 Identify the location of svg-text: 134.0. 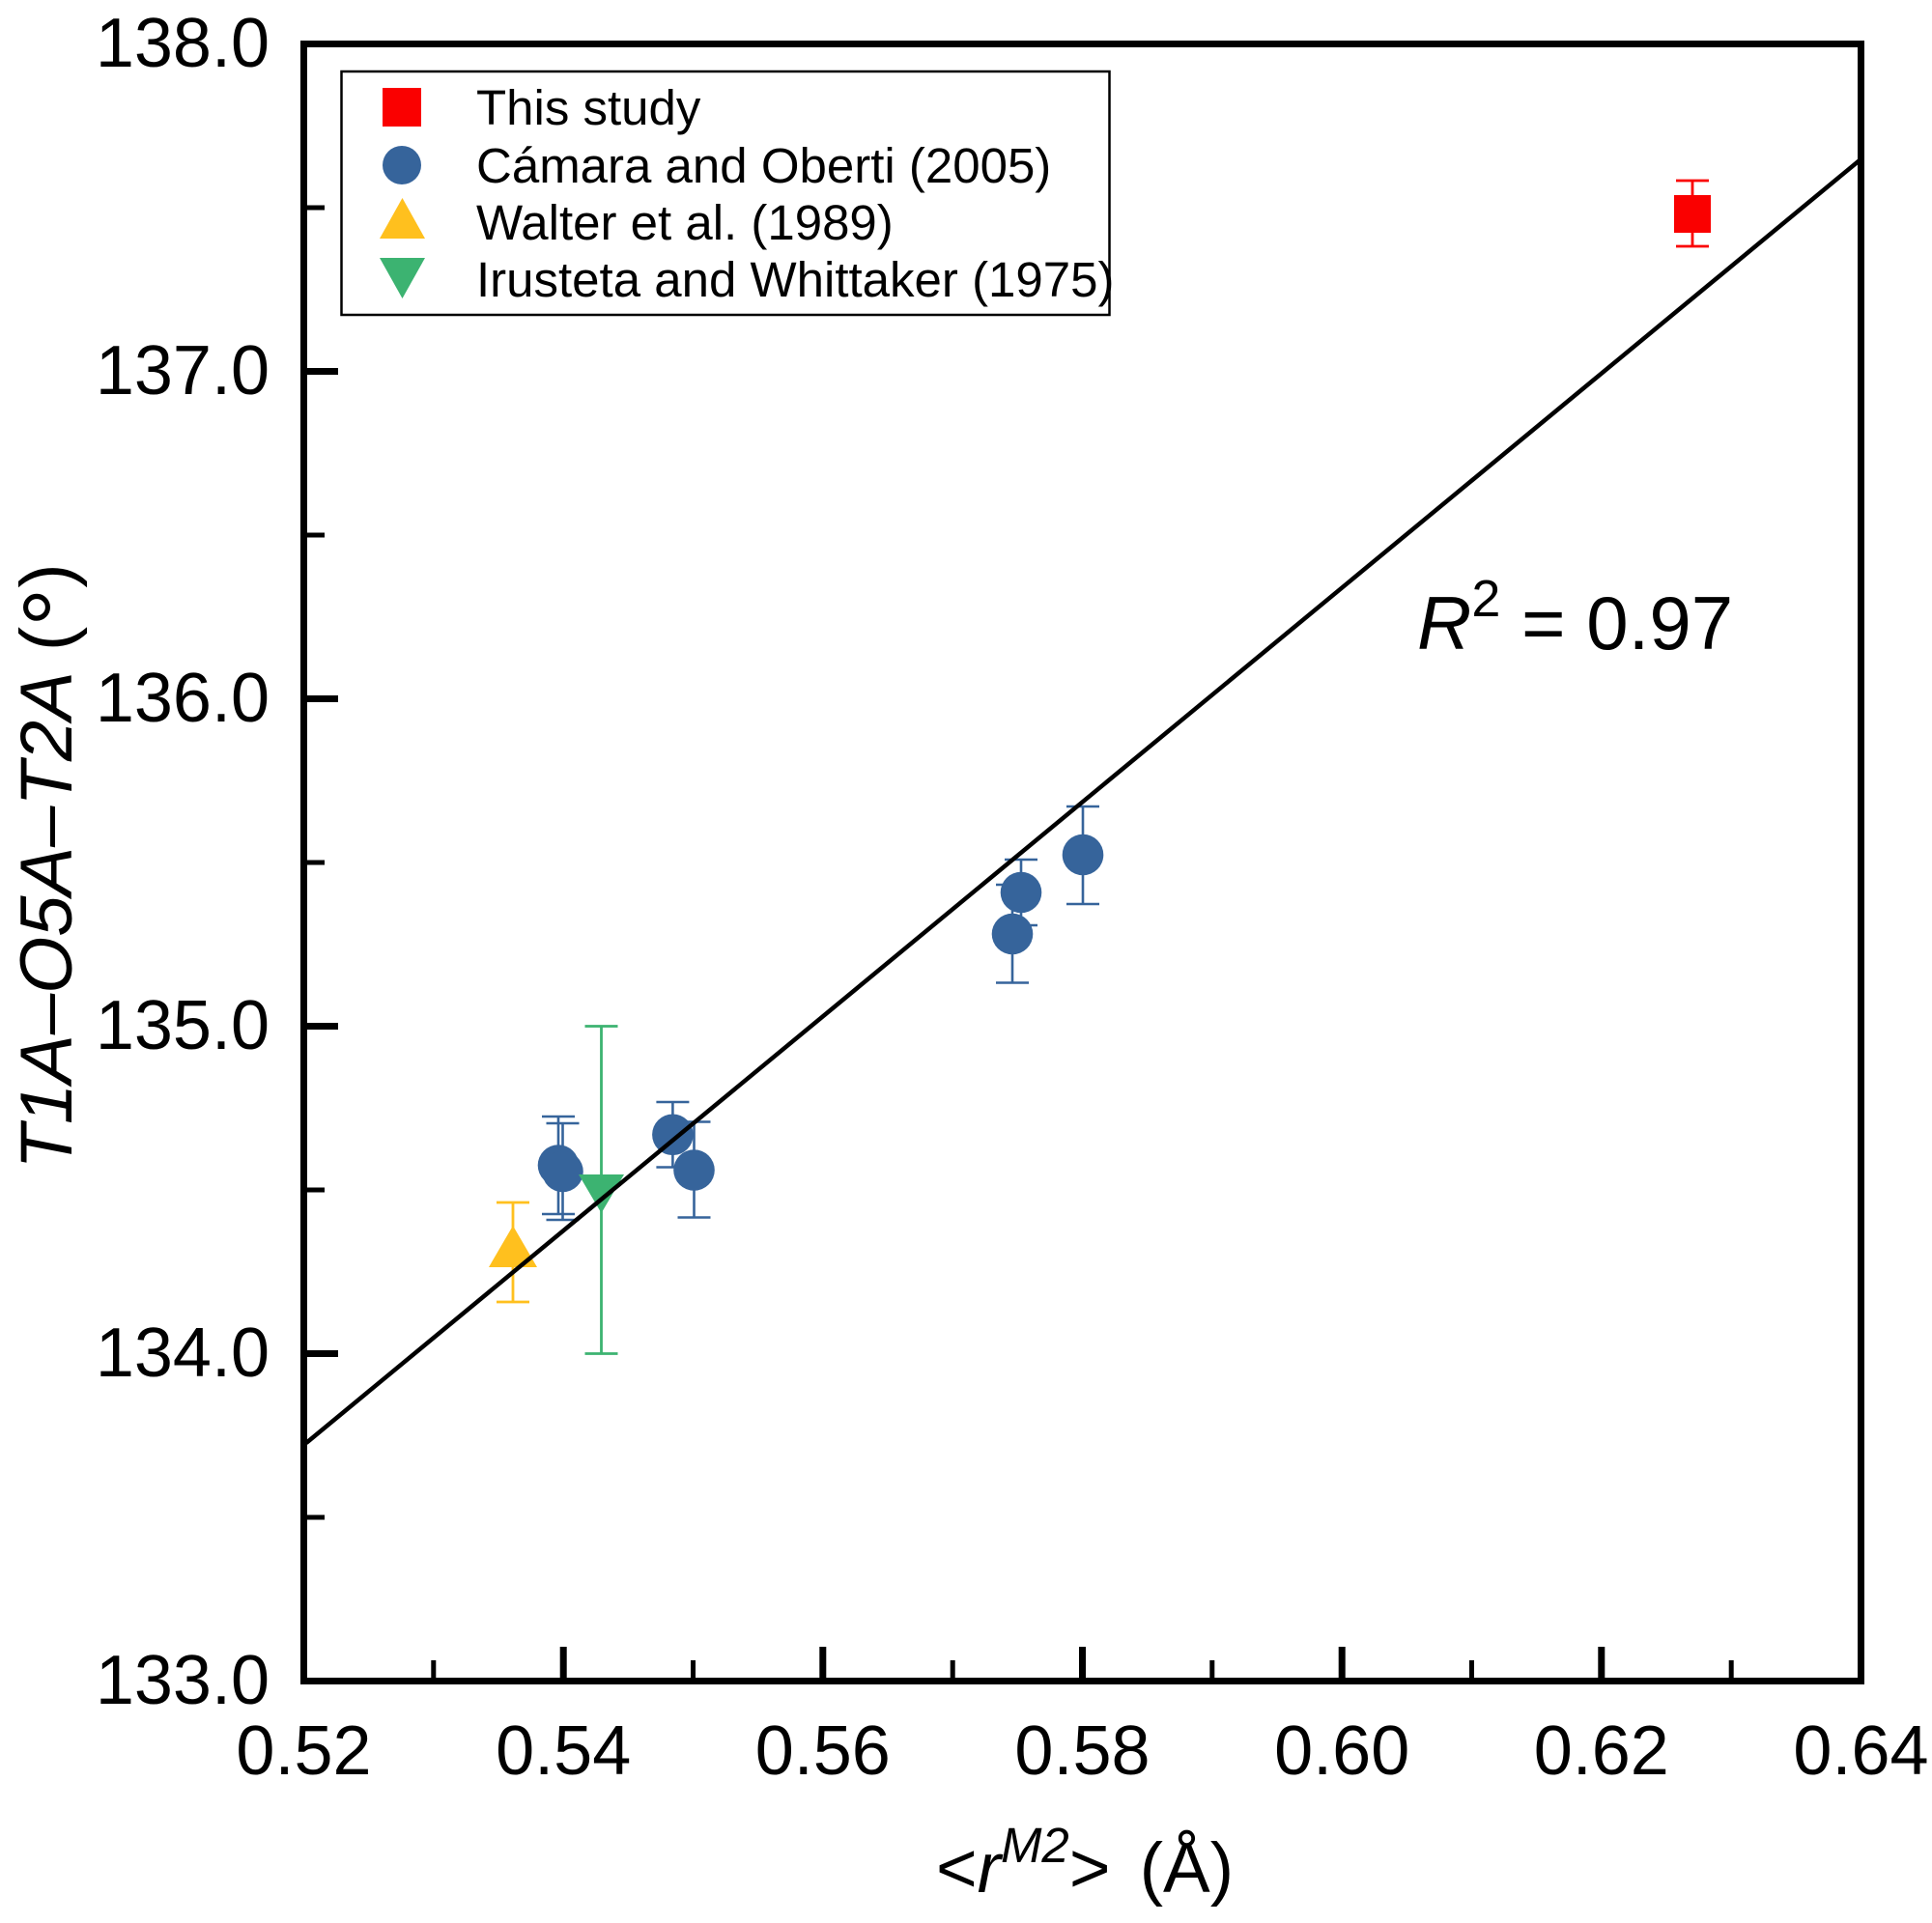
(183, 1354).